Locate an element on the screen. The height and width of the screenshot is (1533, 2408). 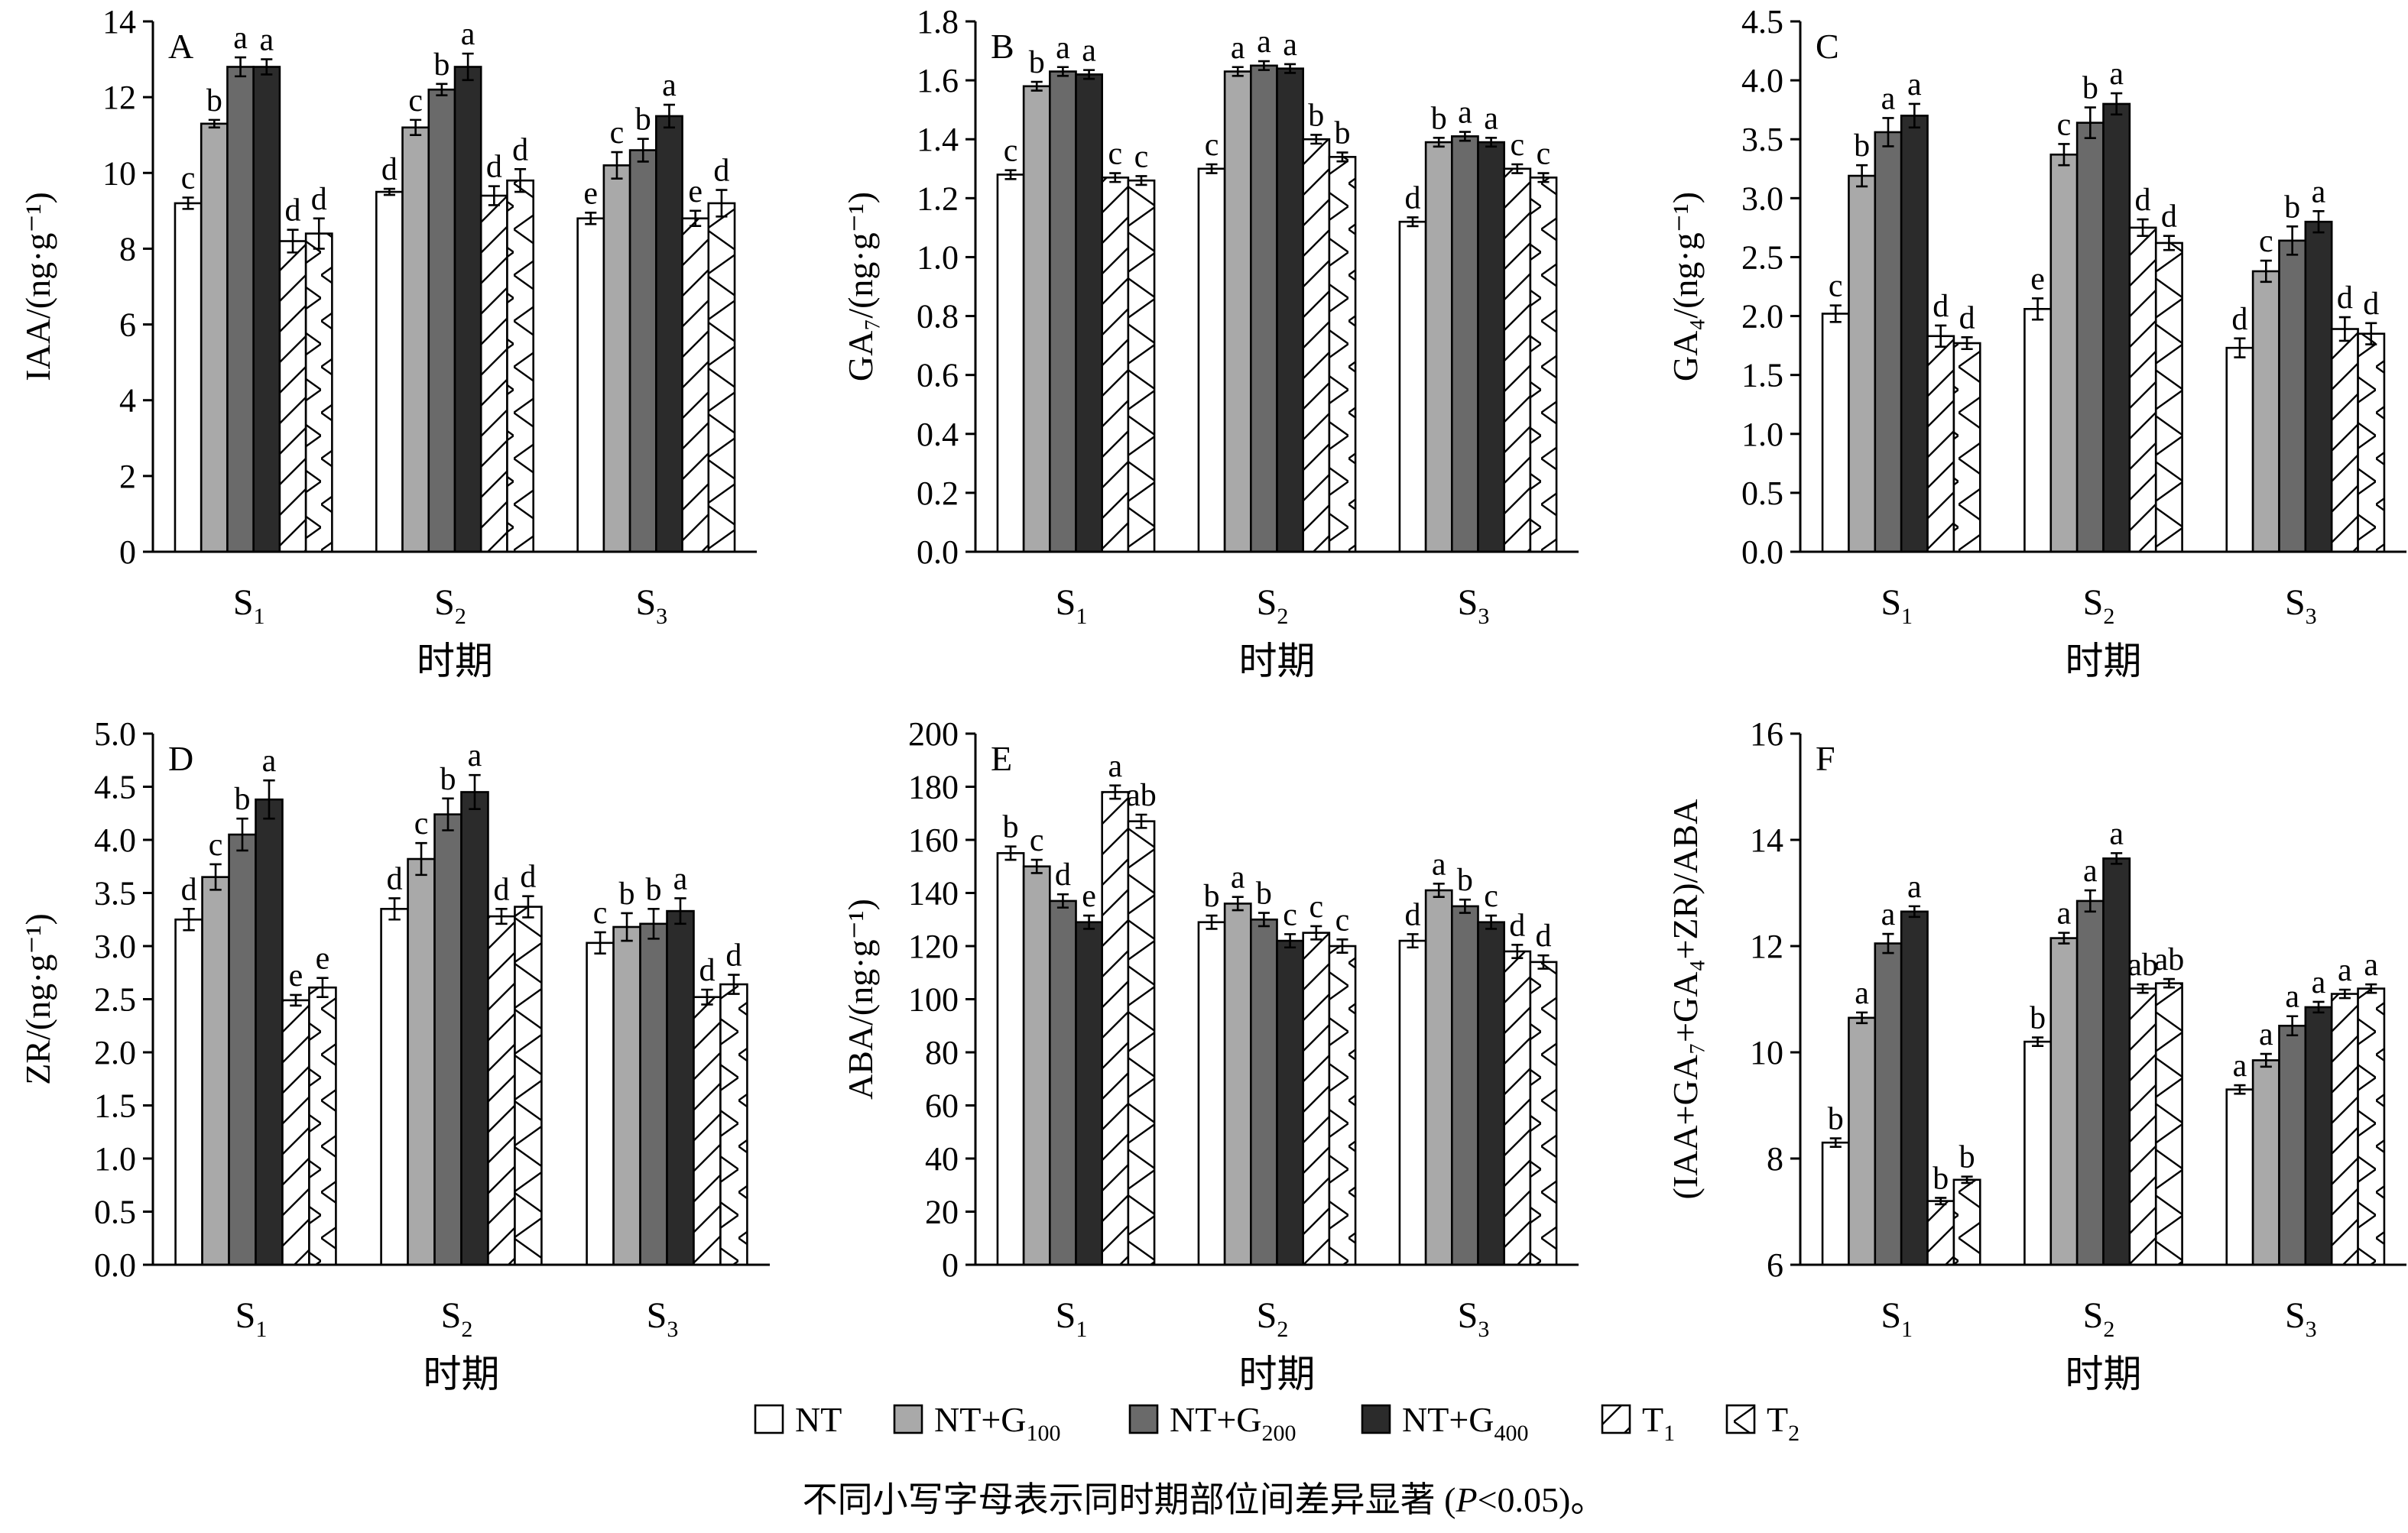
category-label: S1 is located at coordinates (249, 605).